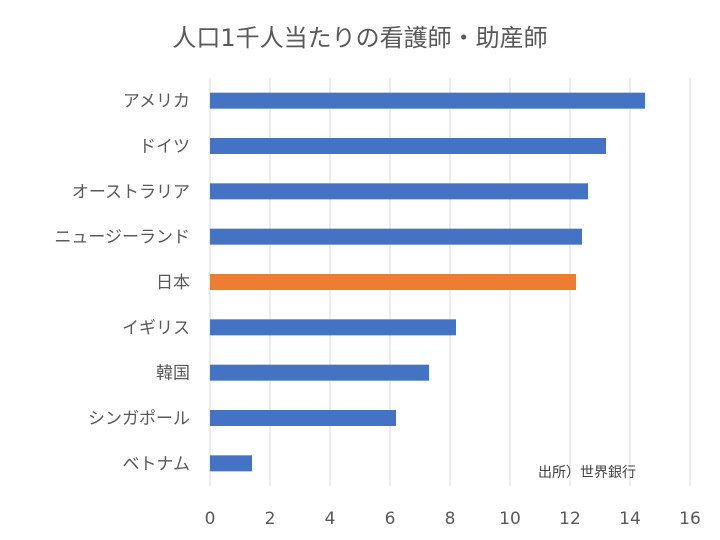 This screenshot has height=540, width=720. I want to click on source-annotation: 出所）世界銀行, so click(587, 473).